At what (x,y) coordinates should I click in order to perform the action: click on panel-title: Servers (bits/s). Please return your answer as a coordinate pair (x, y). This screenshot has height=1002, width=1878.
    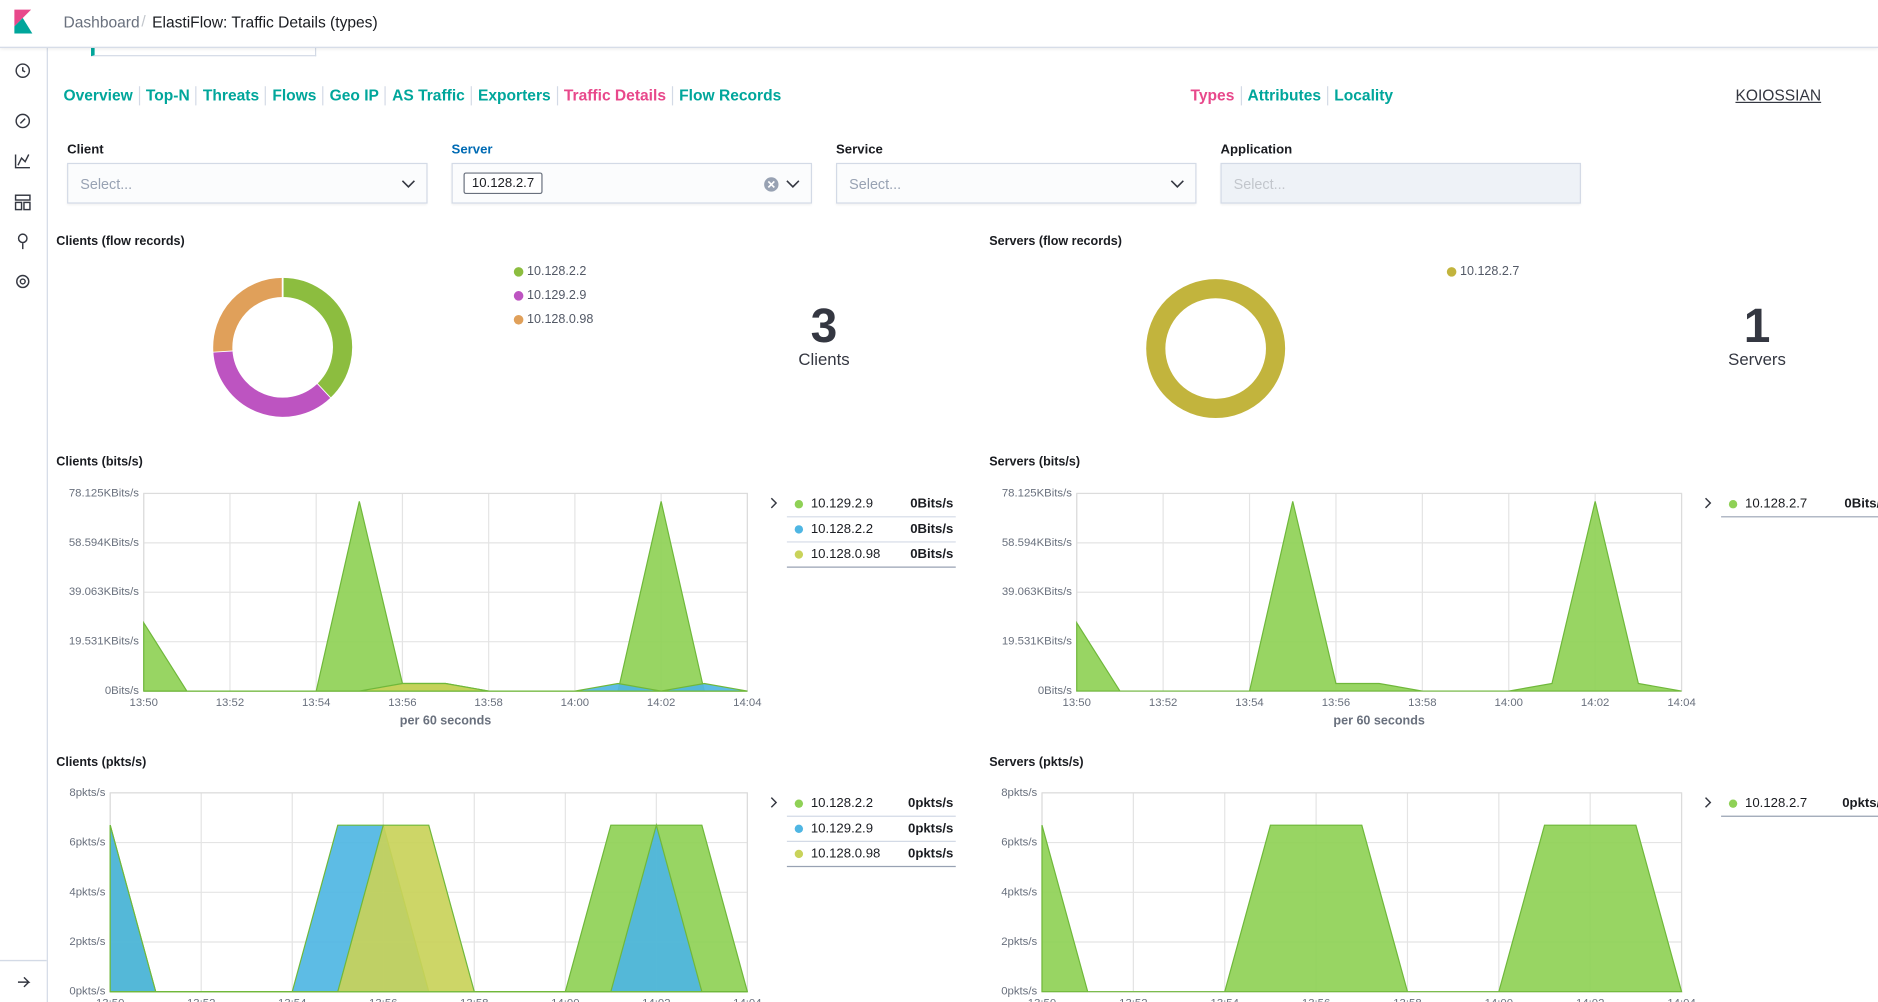
    Looking at the image, I should click on (1034, 462).